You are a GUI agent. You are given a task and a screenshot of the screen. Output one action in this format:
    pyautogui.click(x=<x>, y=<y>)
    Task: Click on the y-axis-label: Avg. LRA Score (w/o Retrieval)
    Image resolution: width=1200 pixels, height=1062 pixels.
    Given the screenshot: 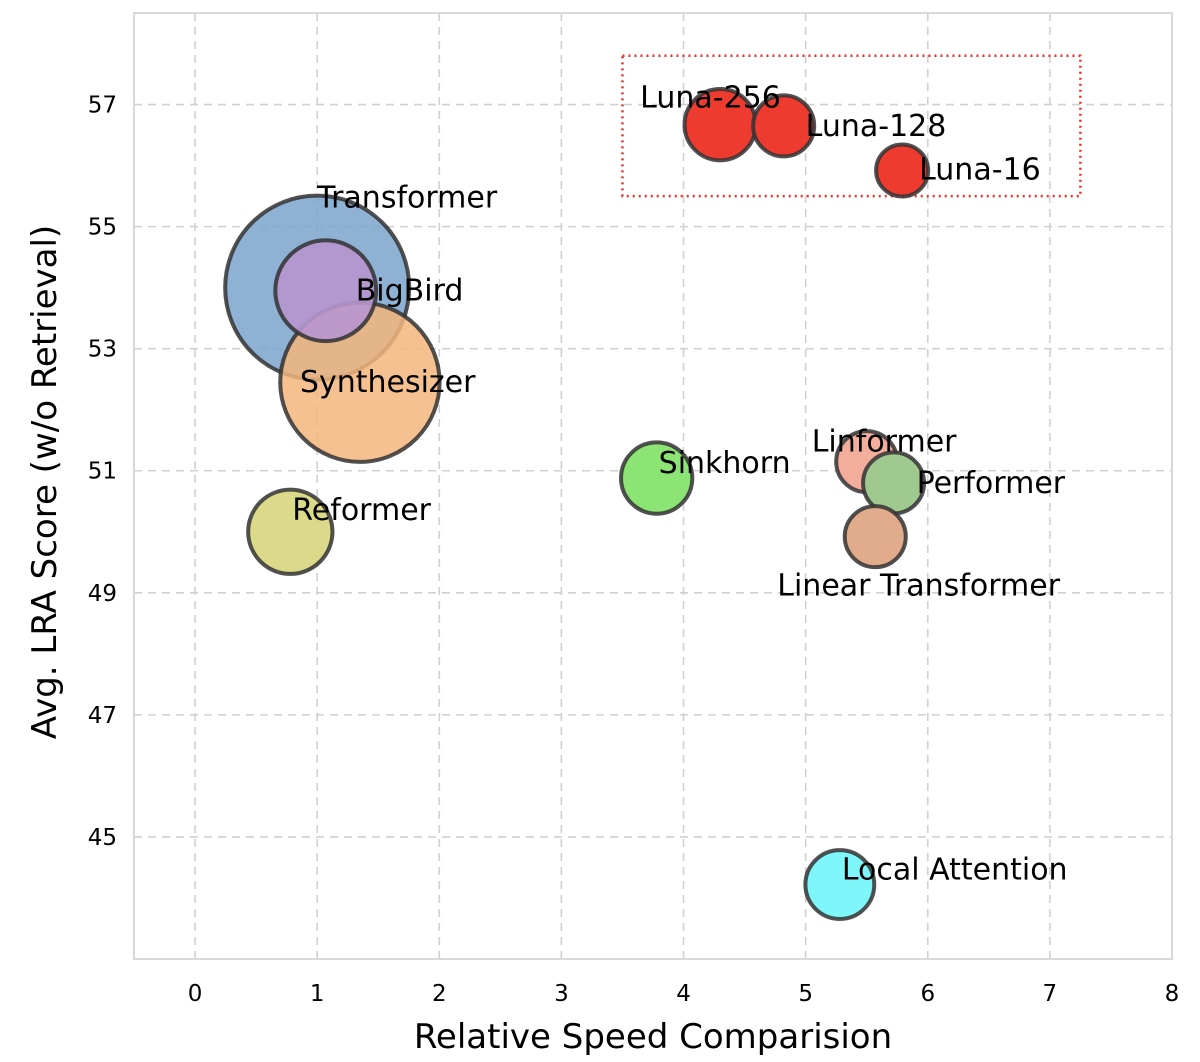 What is the action you would take?
    pyautogui.click(x=45, y=482)
    